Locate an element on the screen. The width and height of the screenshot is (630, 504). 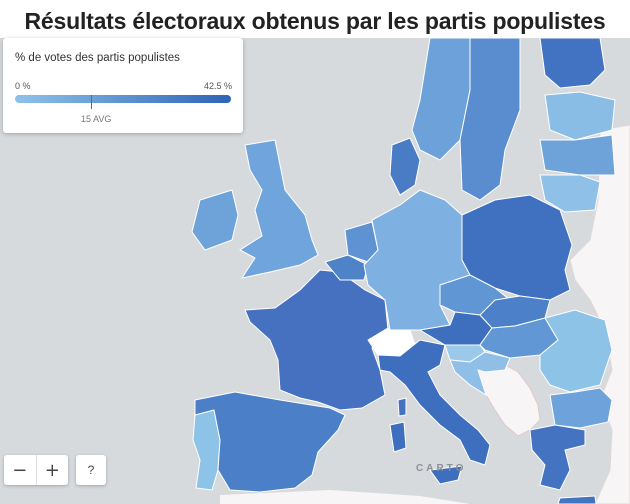
legend-max-label: 42.5 % is located at coordinates (217, 86).